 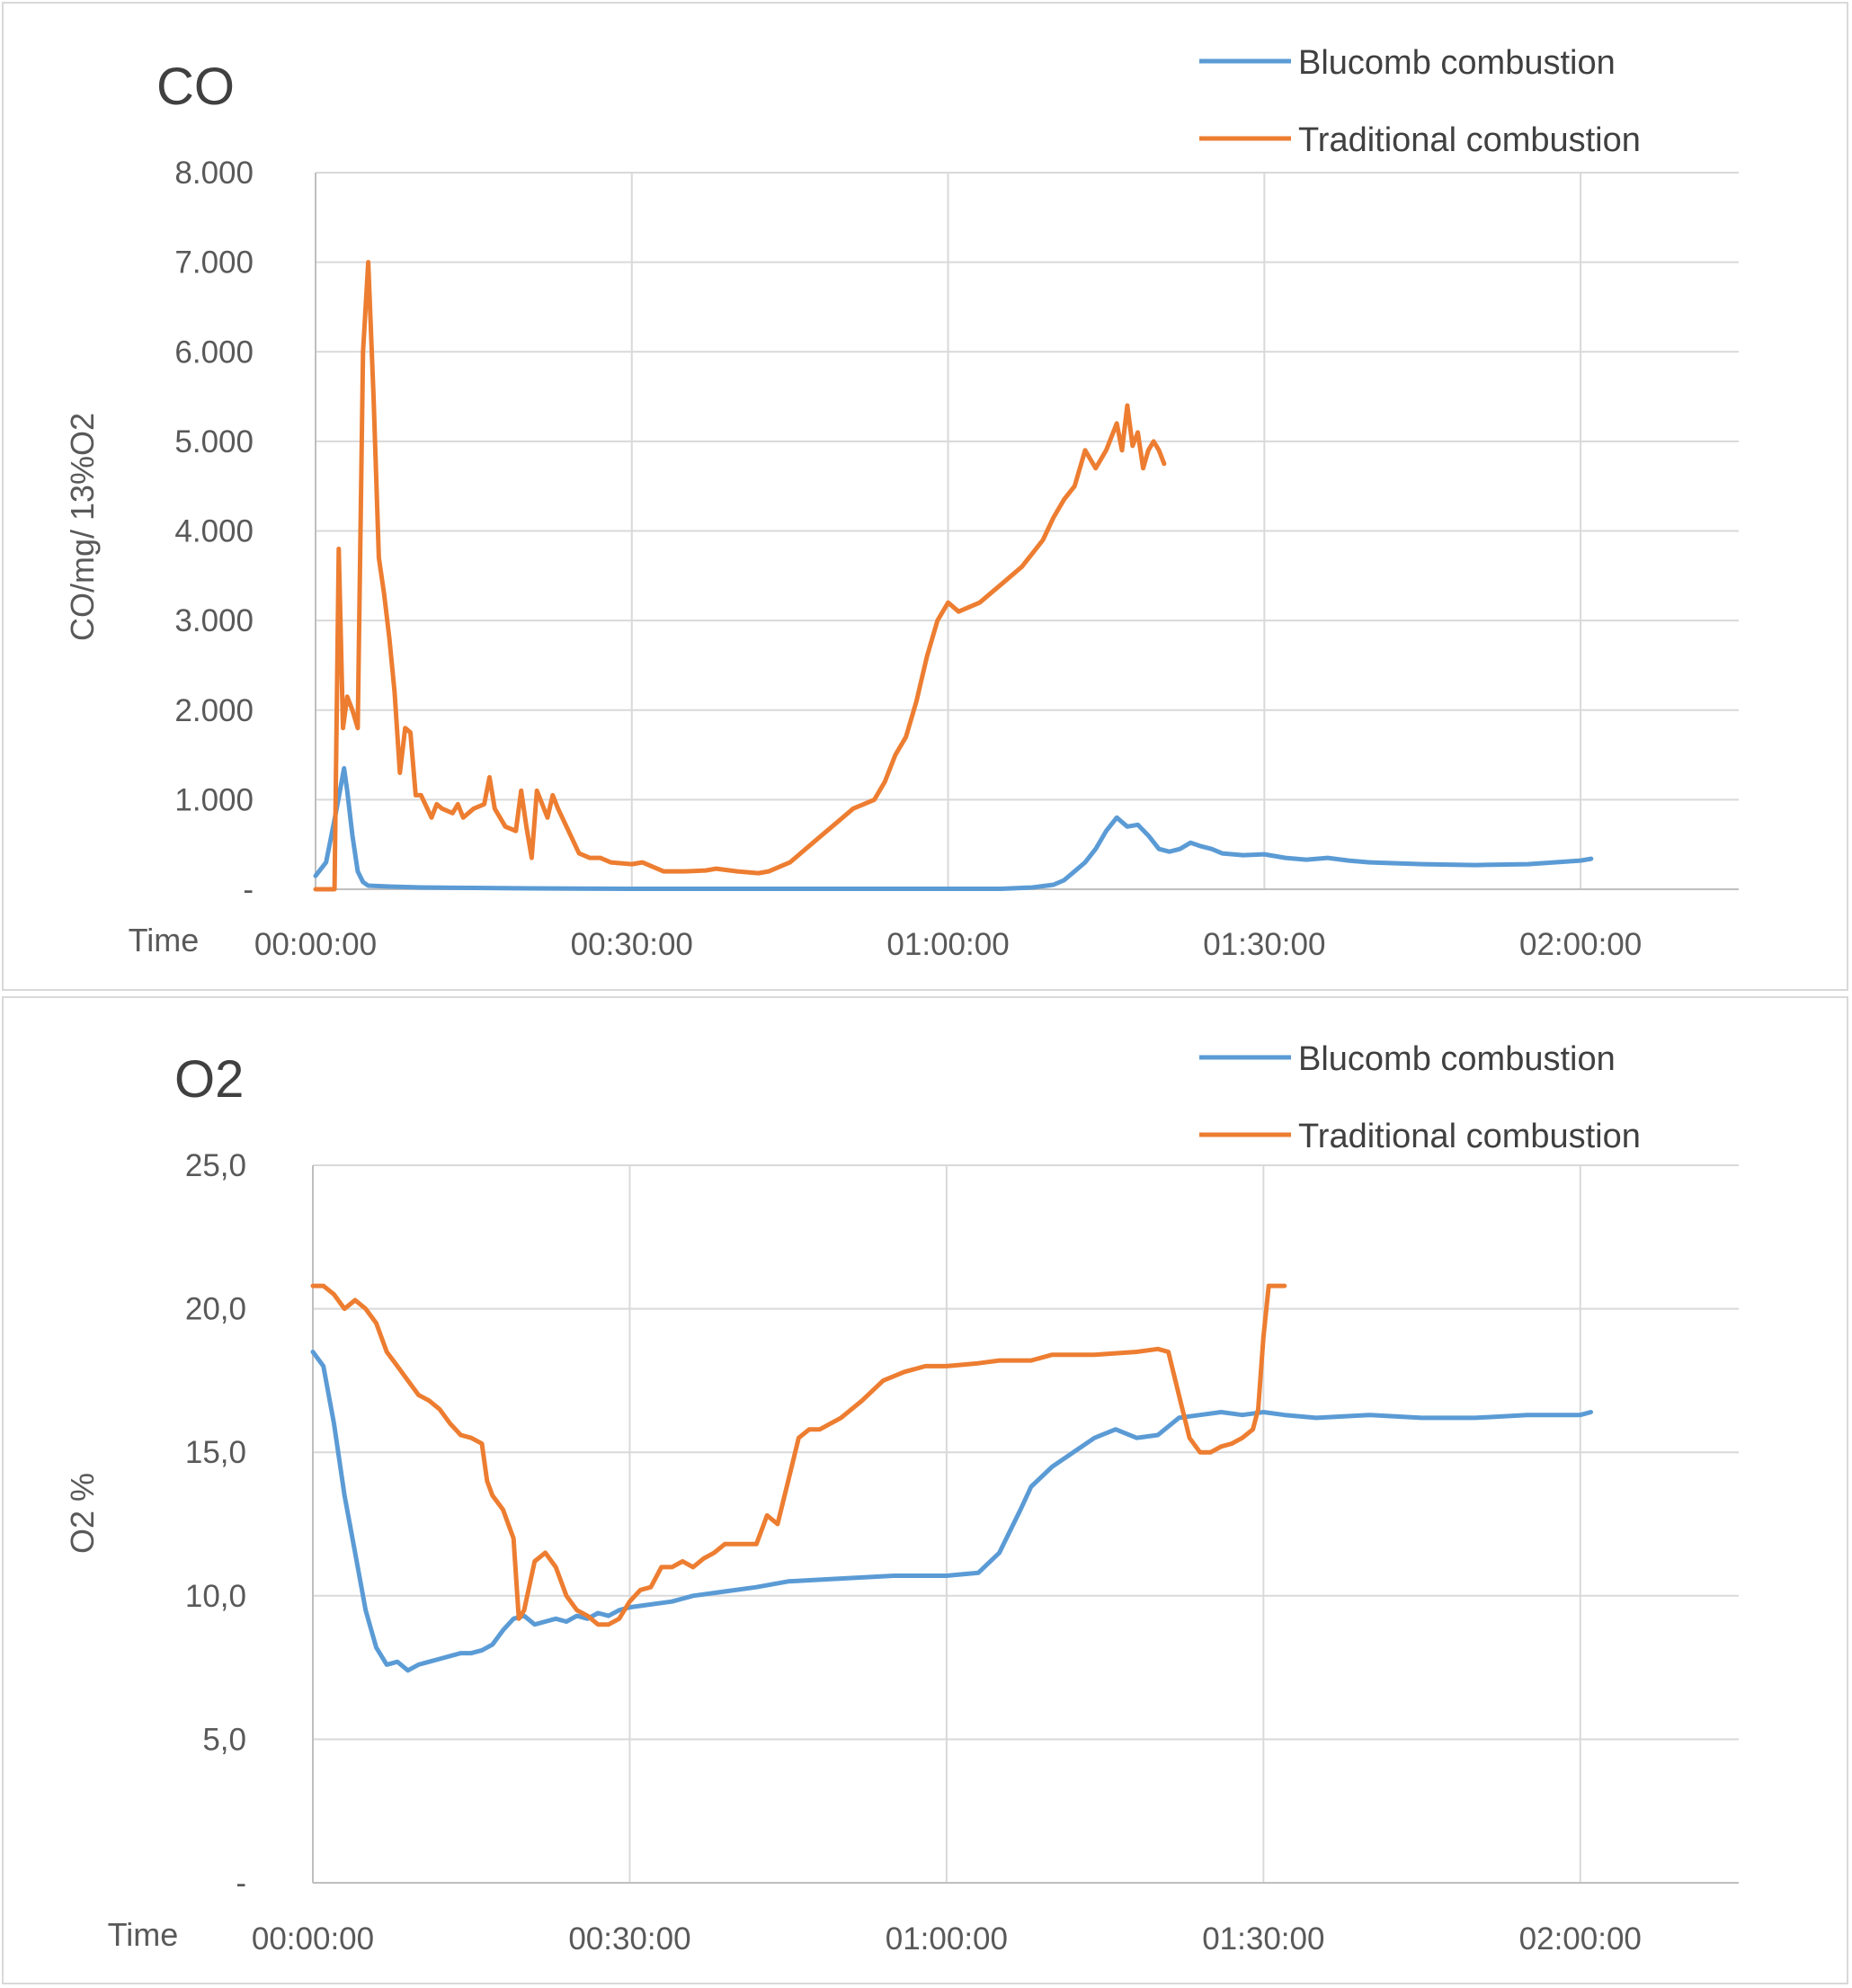 I want to click on o2-y-tick-label: -, so click(x=241, y=1883).